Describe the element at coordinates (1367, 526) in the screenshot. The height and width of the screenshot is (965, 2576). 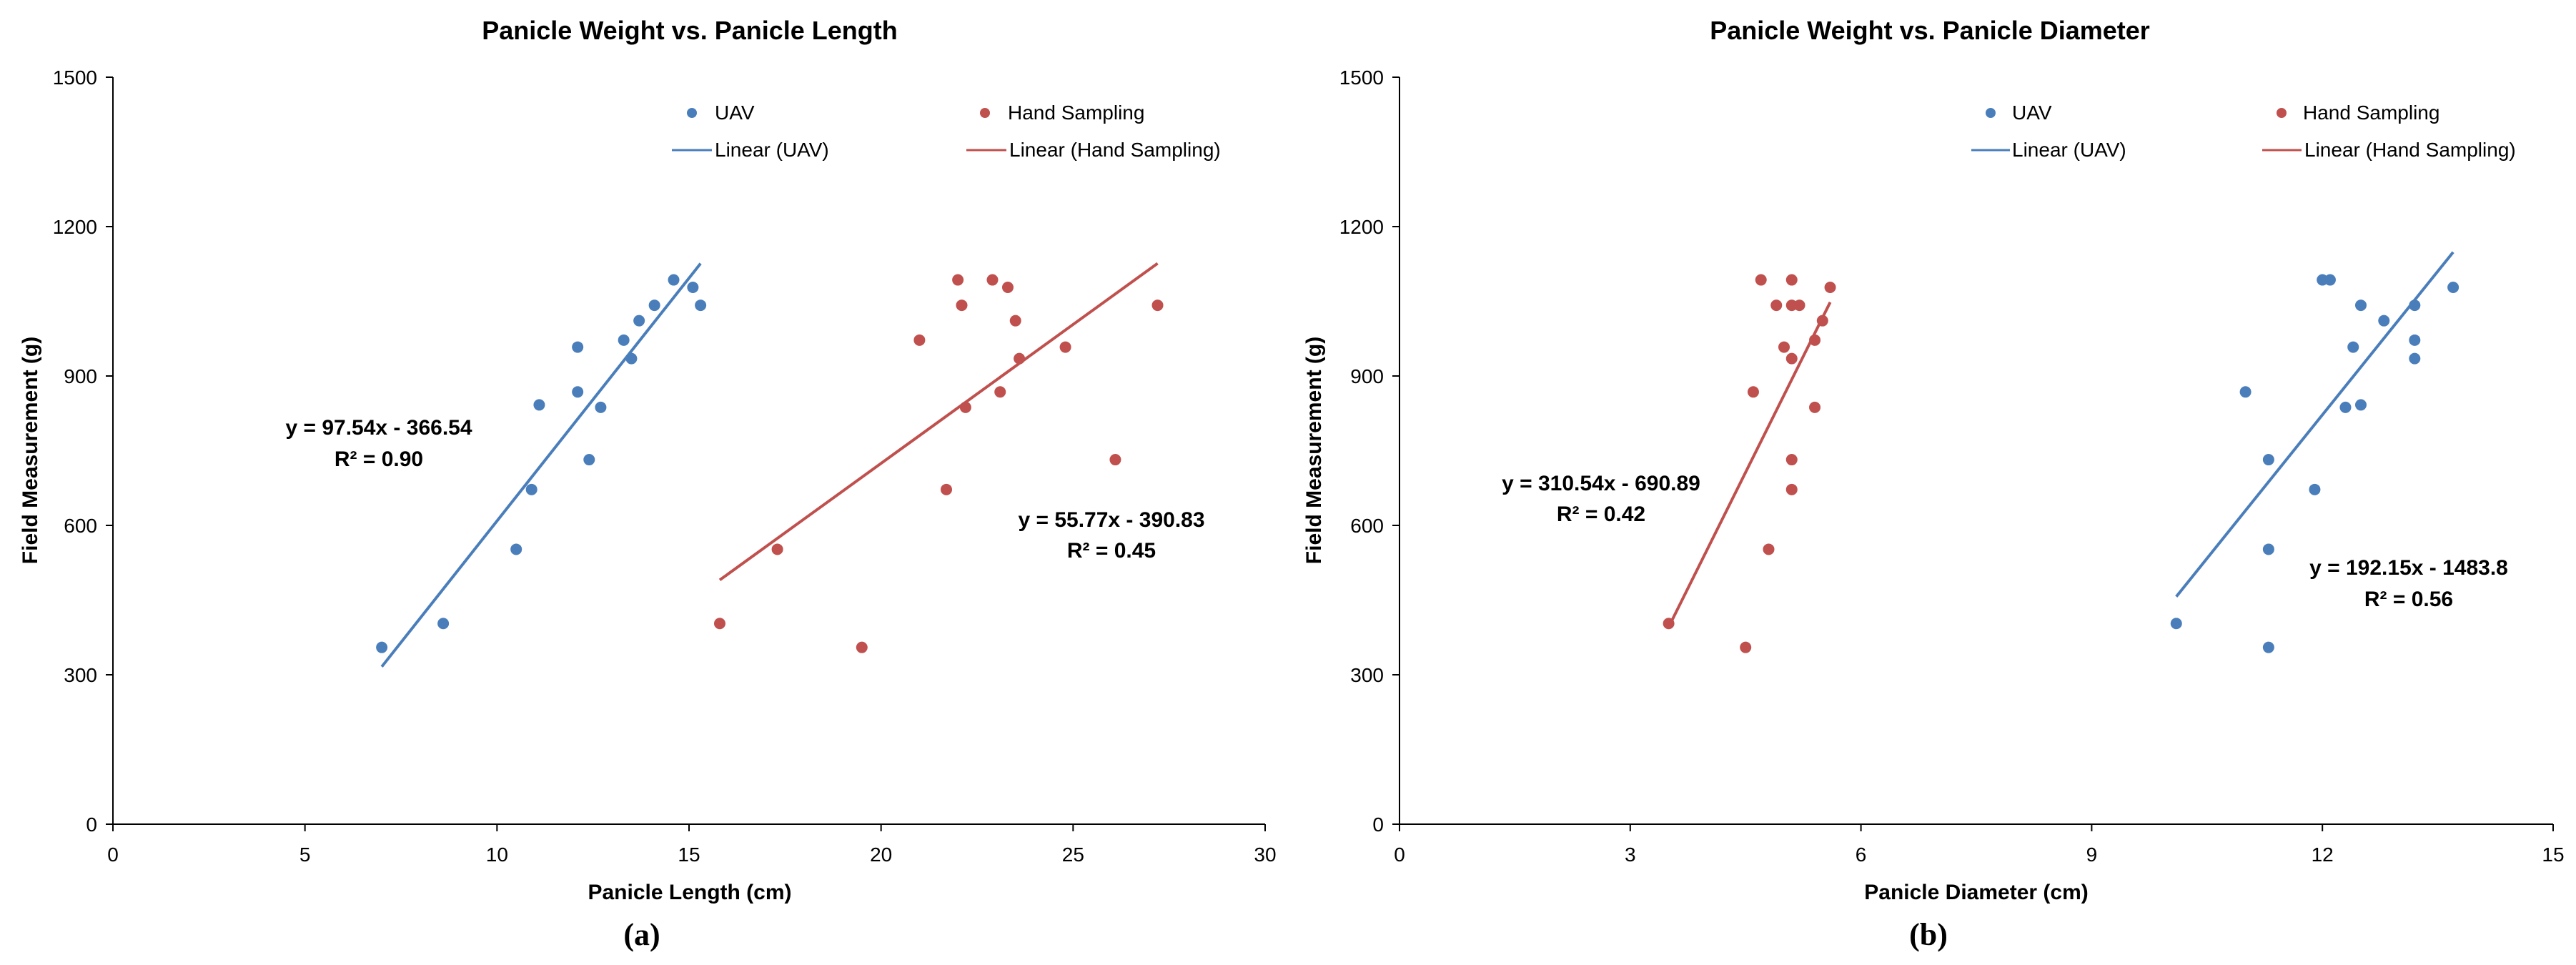
I see `y-tick-label: 600` at that location.